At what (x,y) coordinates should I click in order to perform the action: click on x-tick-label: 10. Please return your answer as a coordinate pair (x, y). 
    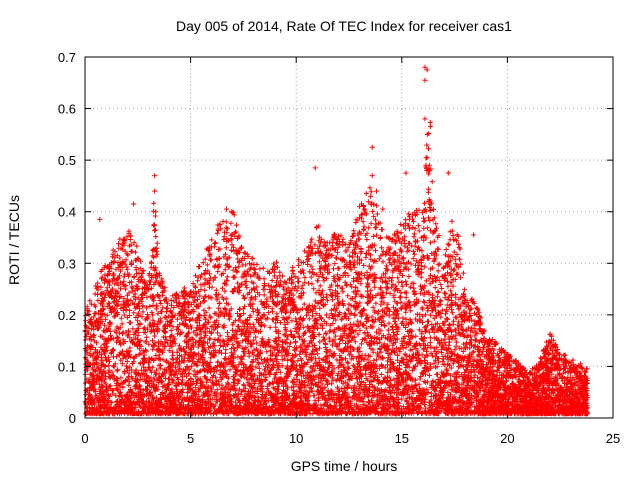
    Looking at the image, I should click on (296, 438).